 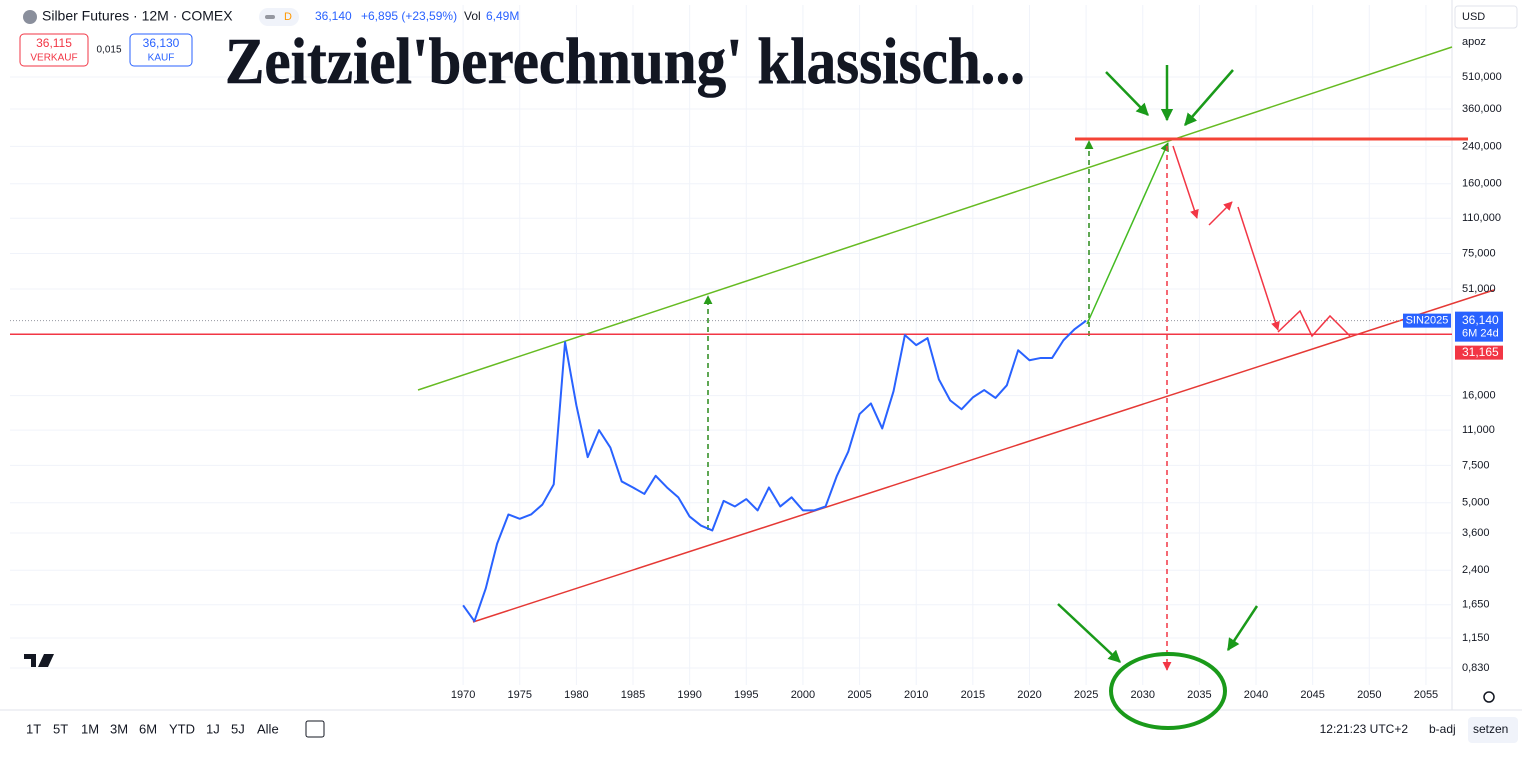 What do you see at coordinates (1426, 695) in the screenshot?
I see `x-tick-label: 2055` at bounding box center [1426, 695].